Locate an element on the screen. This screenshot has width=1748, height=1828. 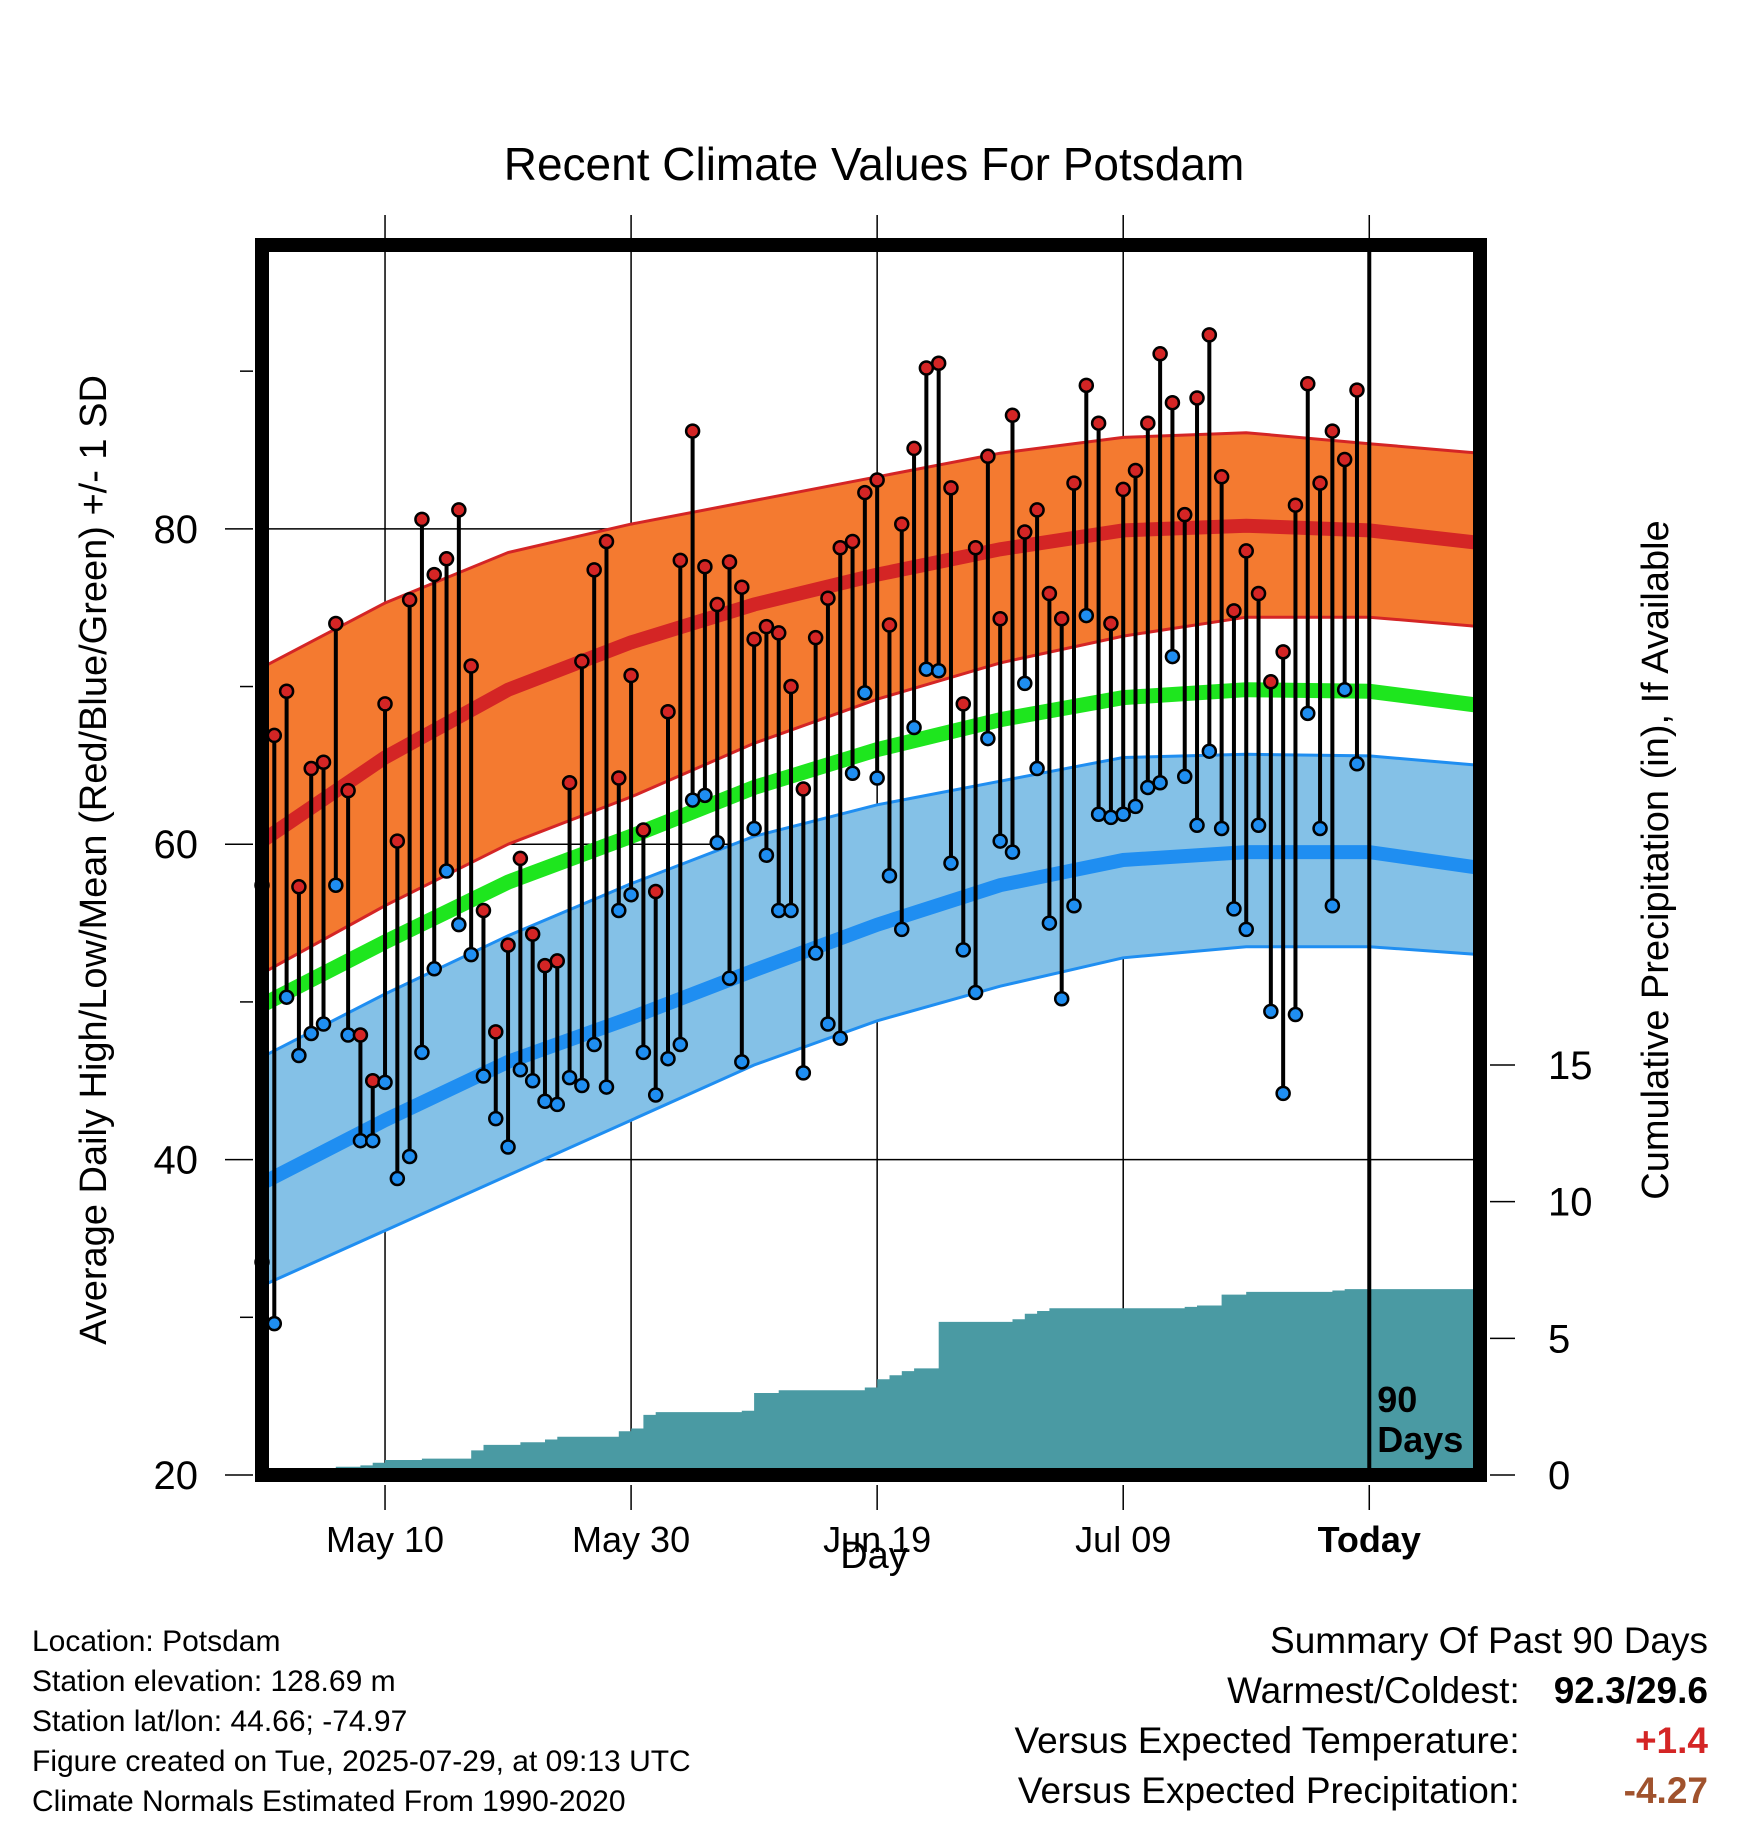
temp-anomaly-label: Versus Expected Temperature: is located at coordinates (1267, 1740).